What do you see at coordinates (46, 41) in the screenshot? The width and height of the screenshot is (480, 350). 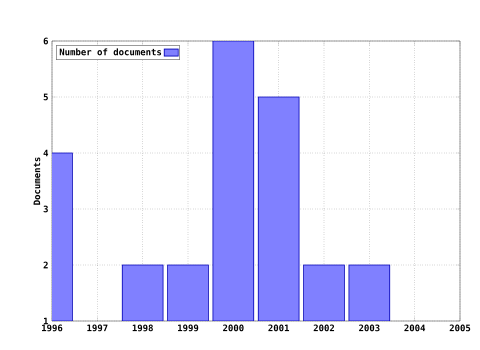 I see `y-tick-label: 6` at bounding box center [46, 41].